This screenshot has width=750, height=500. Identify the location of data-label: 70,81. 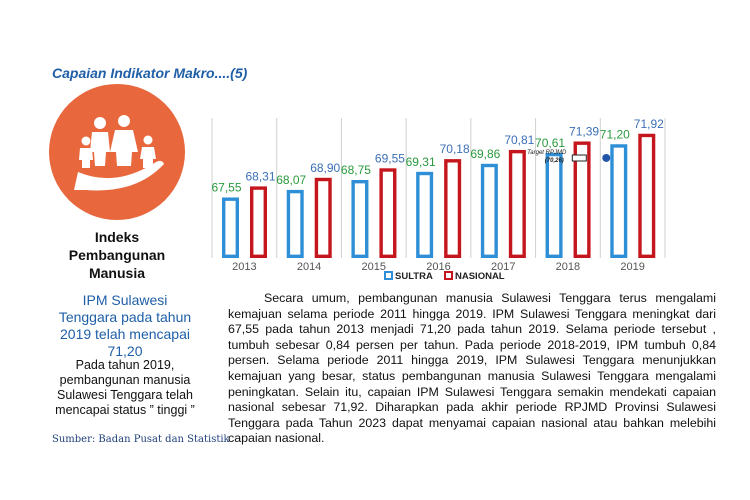
(519, 140).